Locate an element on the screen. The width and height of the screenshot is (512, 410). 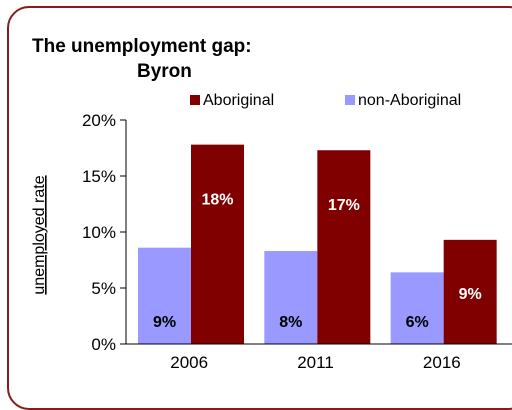
y-tick-label: 20% is located at coordinates (99, 120).